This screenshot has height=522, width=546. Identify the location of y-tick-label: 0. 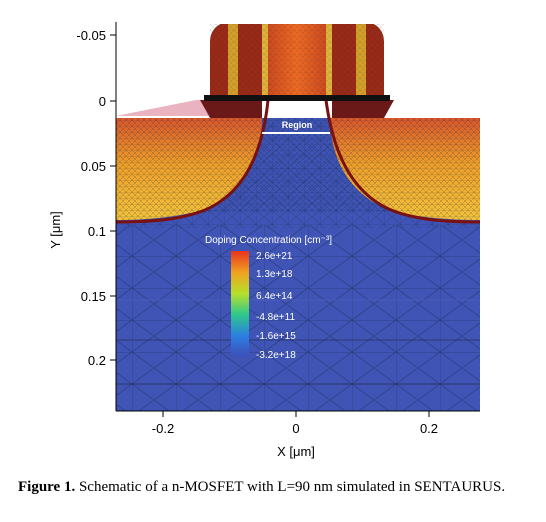
(102, 101).